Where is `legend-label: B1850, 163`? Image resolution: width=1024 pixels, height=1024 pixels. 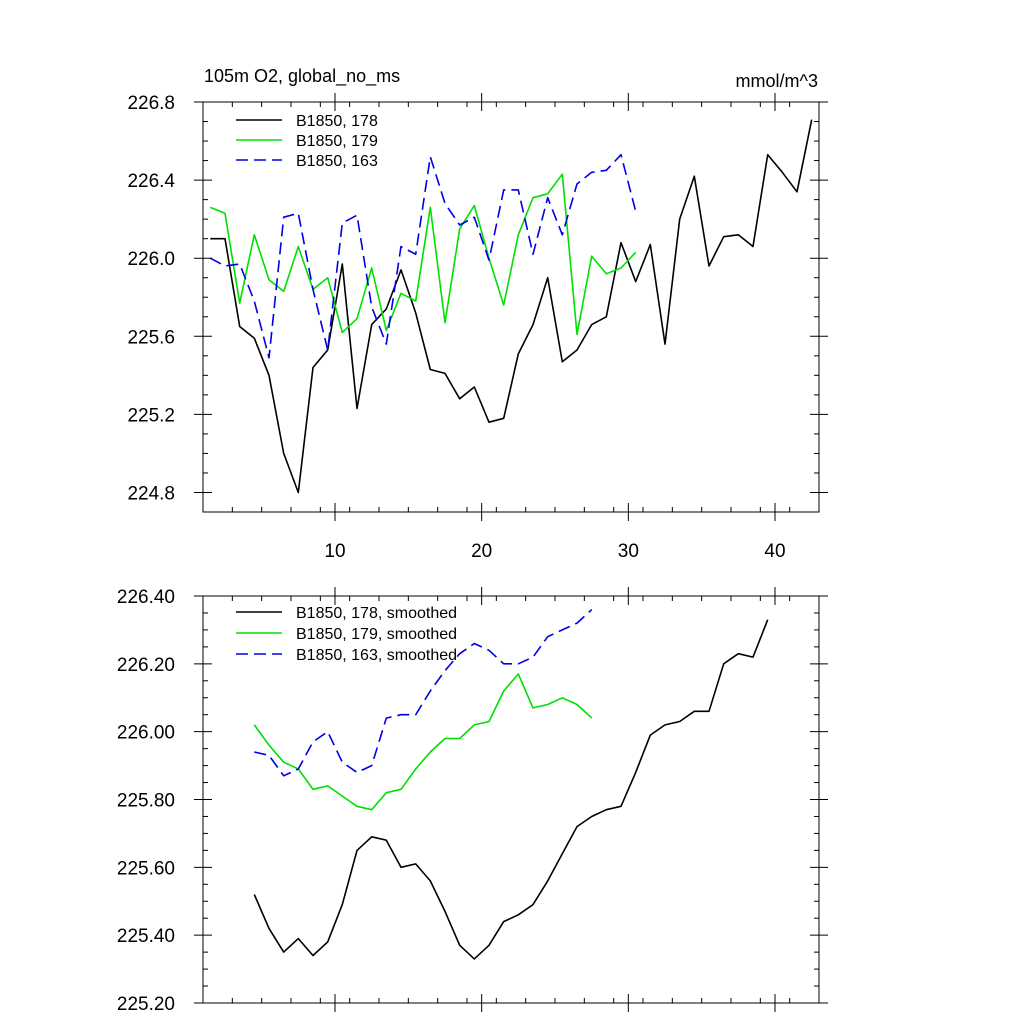
legend-label: B1850, 163 is located at coordinates (337, 161).